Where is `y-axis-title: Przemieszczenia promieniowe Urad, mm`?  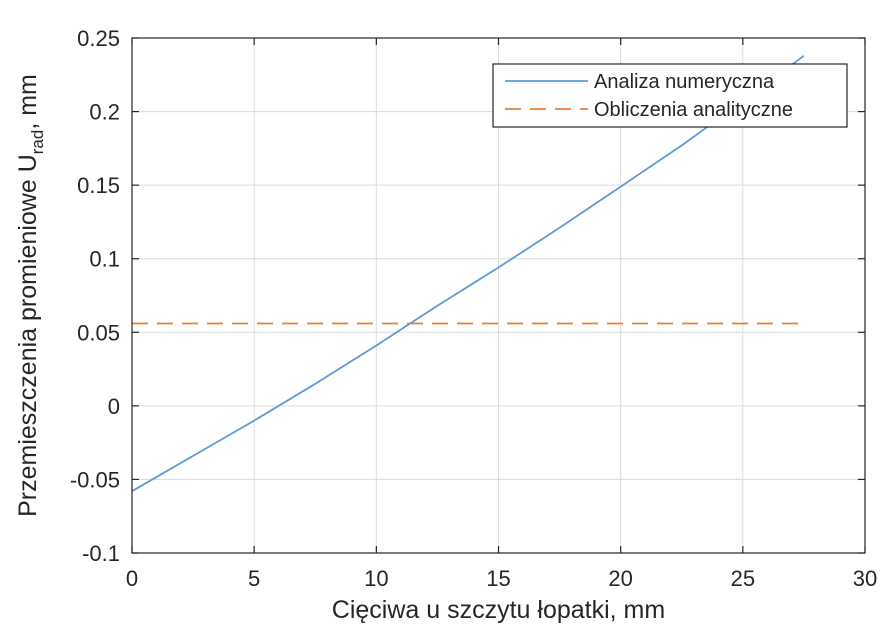 y-axis-title: Przemieszczenia promieniowe Urad, mm is located at coordinates (30, 295).